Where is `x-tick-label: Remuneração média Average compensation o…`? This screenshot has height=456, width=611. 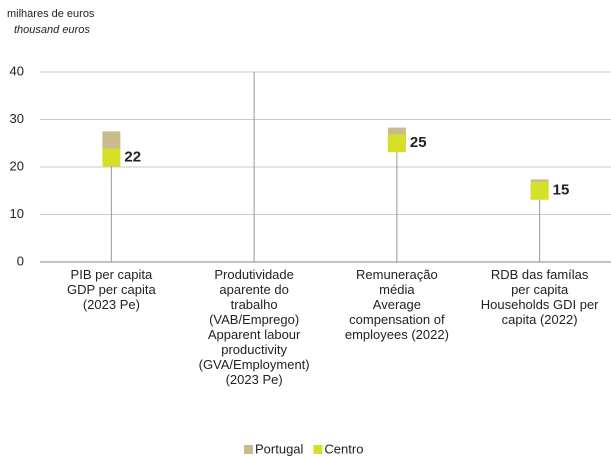
x-tick-label: Remuneração média Average compensation o… is located at coordinates (396, 304).